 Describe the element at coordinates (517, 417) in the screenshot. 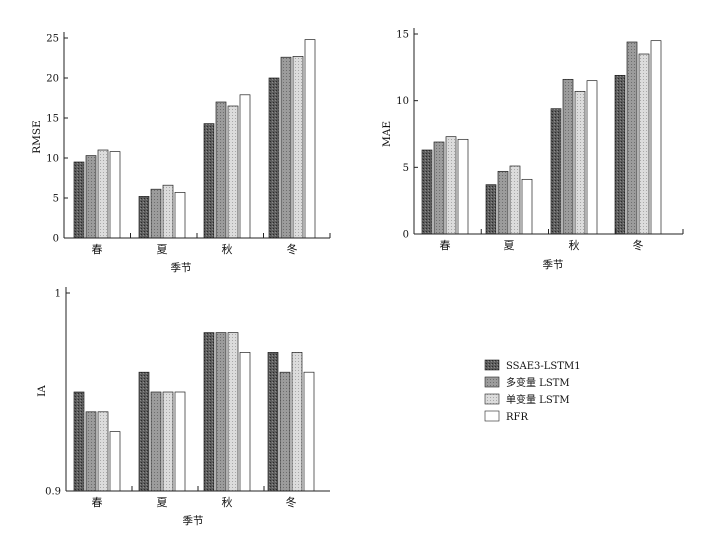

I see `legend-label: RFR` at that location.